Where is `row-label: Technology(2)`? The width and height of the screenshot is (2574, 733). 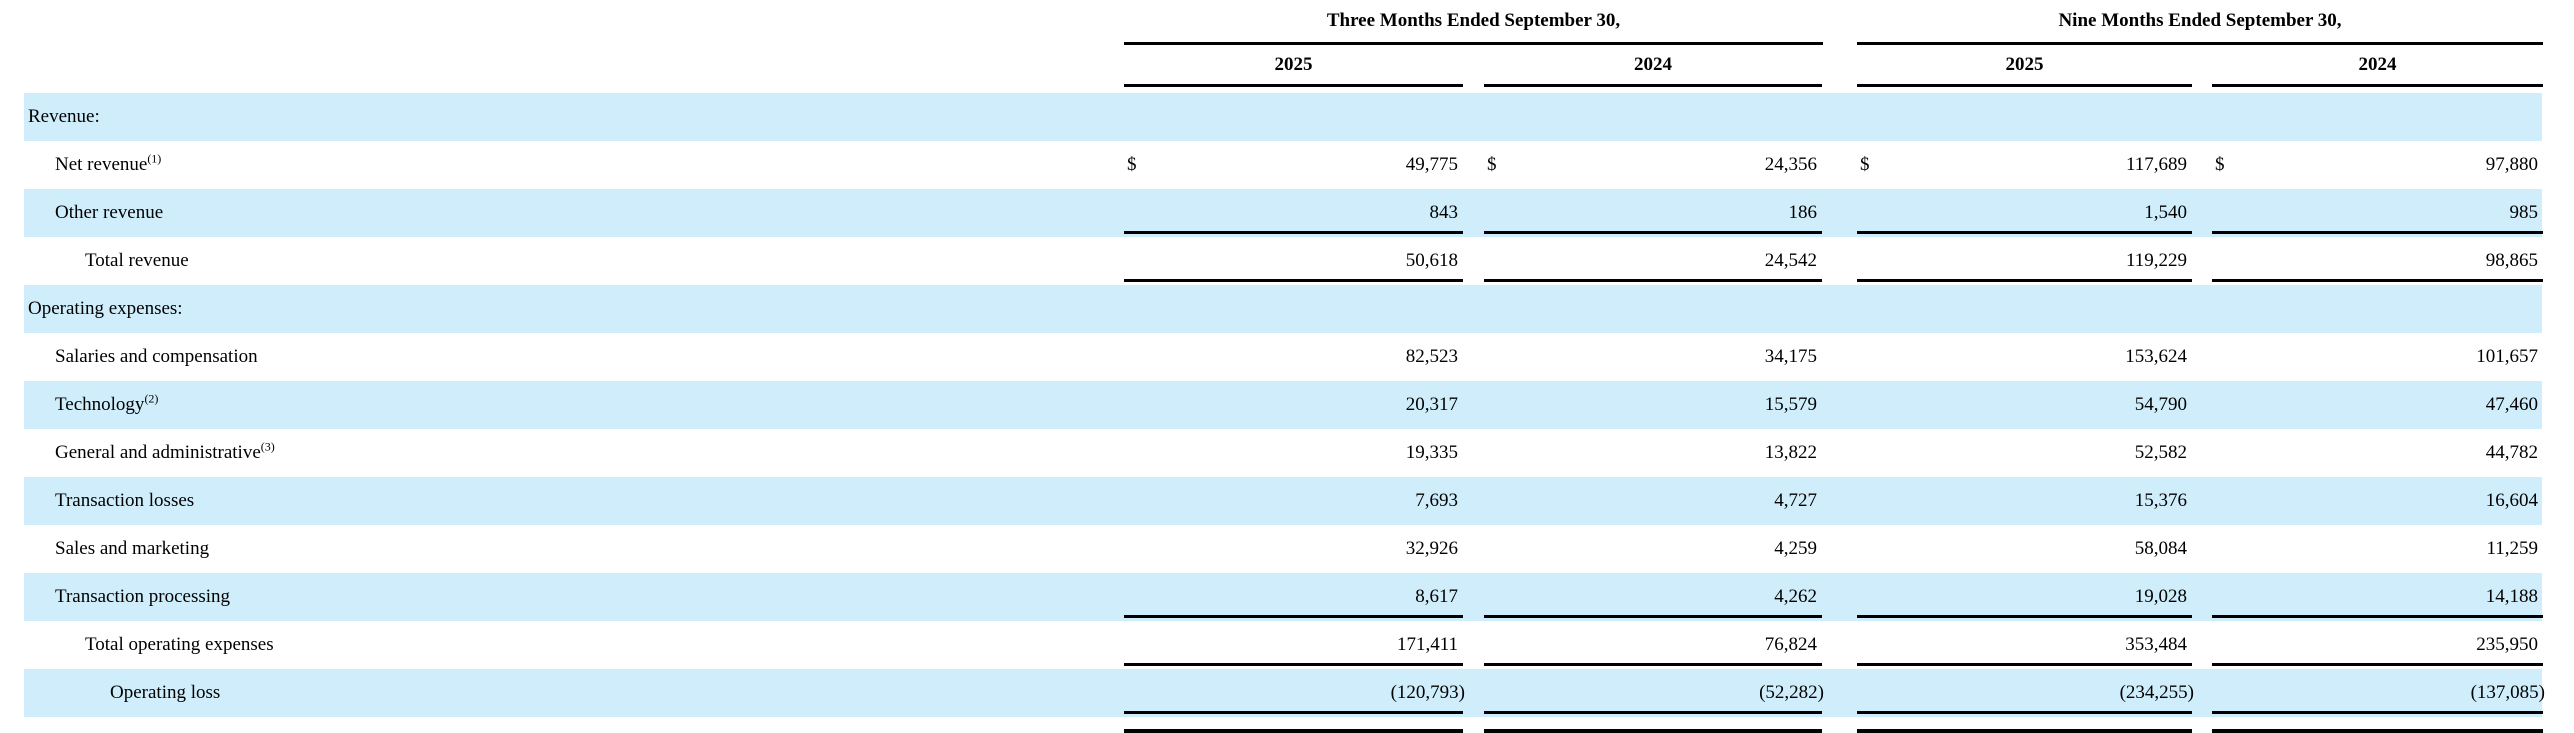
row-label: Technology(2) is located at coordinates (107, 403).